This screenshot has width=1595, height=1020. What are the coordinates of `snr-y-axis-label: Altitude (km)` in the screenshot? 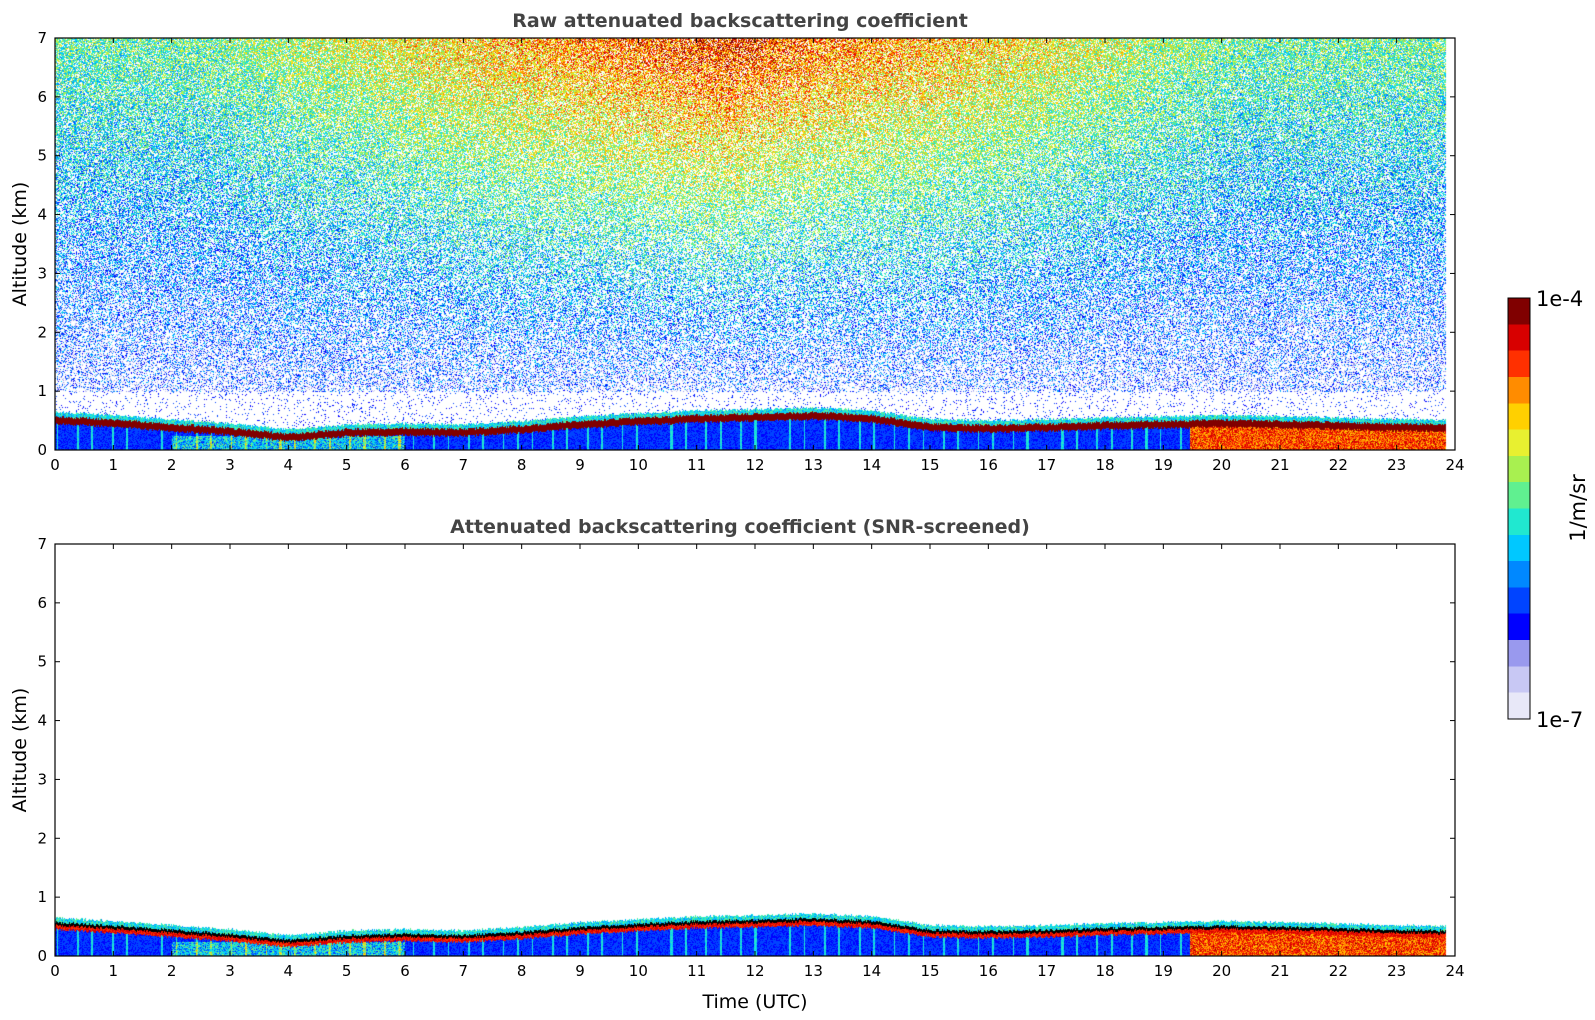 It's located at (20, 750).